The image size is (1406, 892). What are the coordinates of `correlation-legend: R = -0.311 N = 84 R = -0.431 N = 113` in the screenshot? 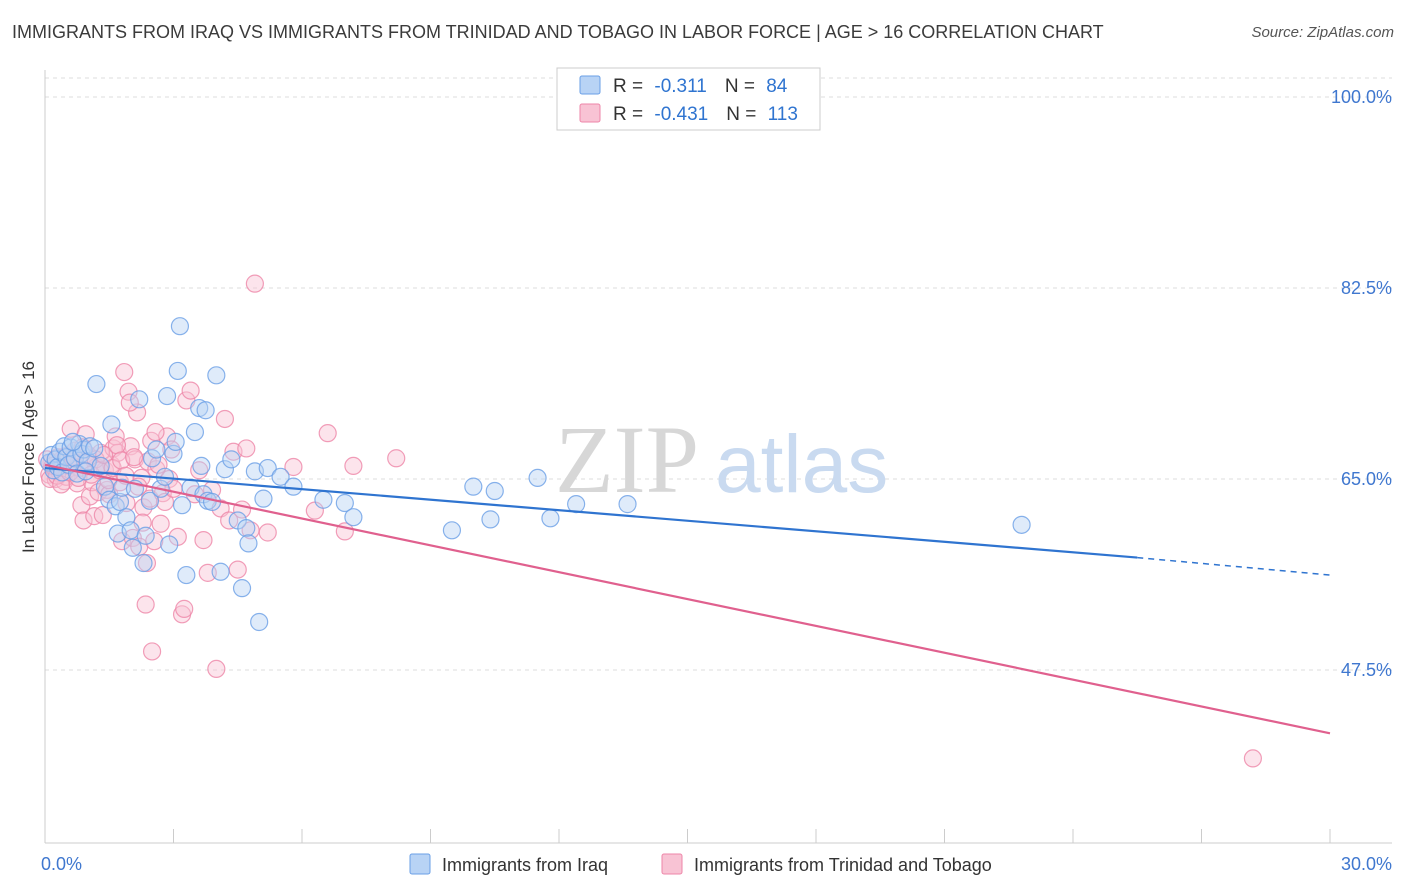 It's located at (688, 99).